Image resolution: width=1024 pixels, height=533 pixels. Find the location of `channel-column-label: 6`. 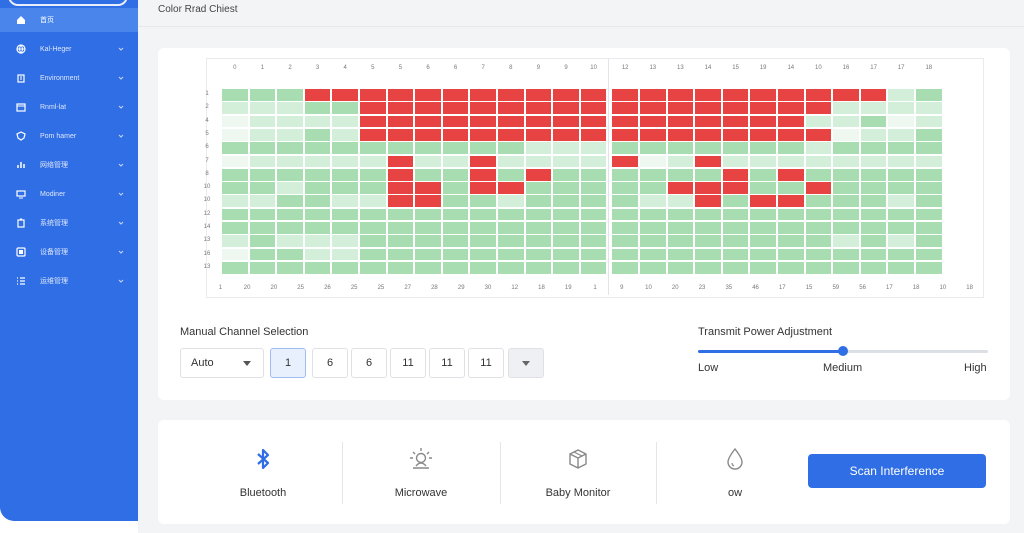

channel-column-label: 6 is located at coordinates (428, 68).